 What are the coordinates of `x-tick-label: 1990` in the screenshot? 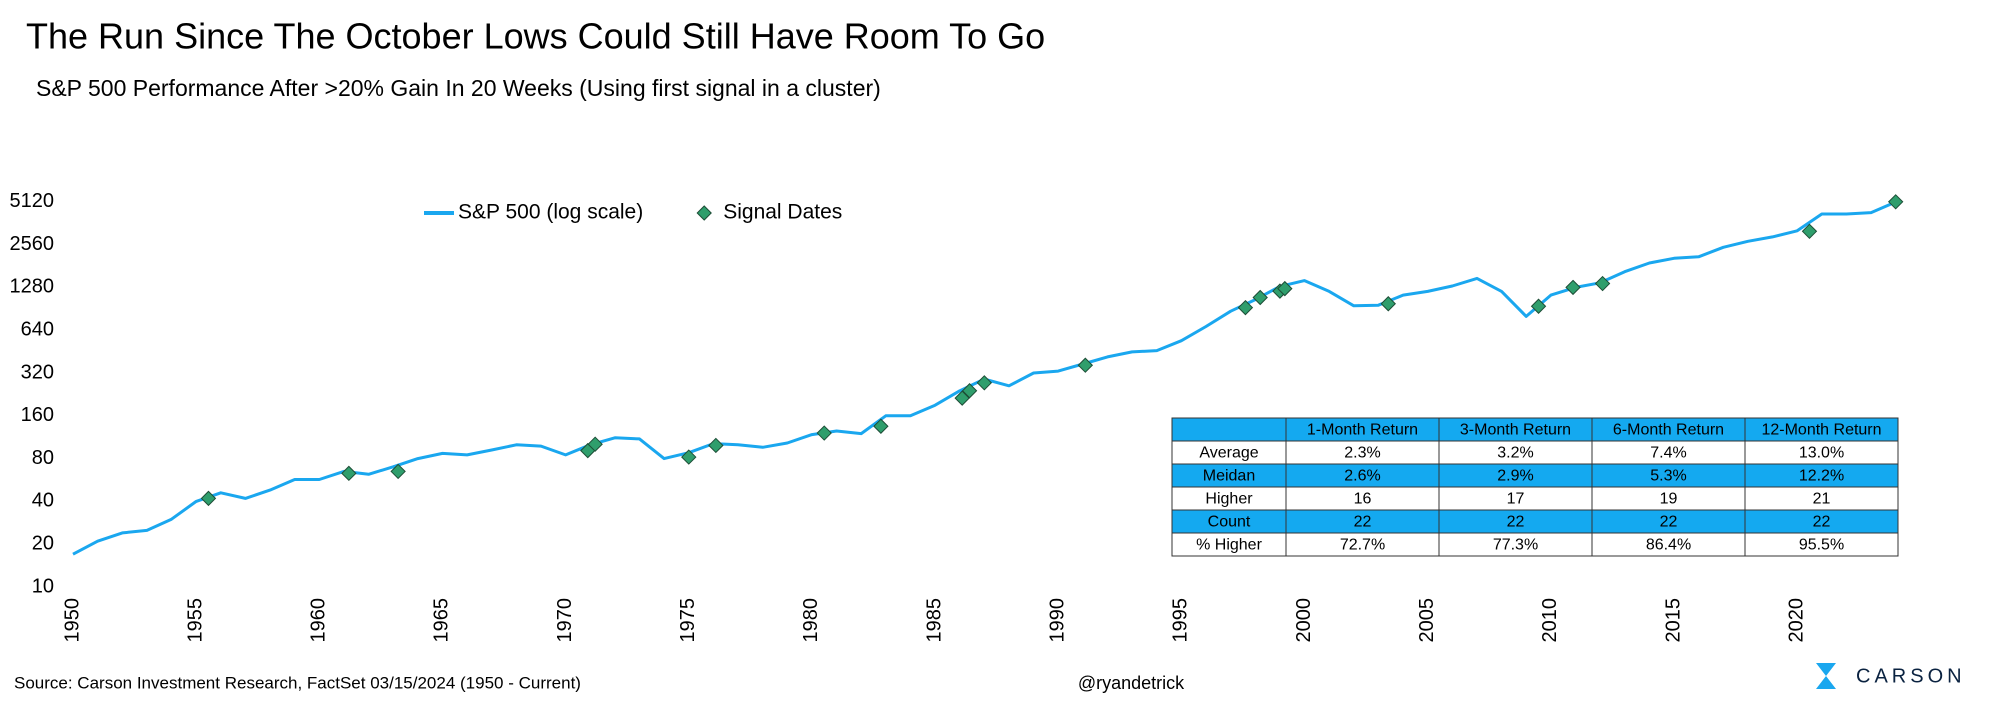 It's located at (1058, 620).